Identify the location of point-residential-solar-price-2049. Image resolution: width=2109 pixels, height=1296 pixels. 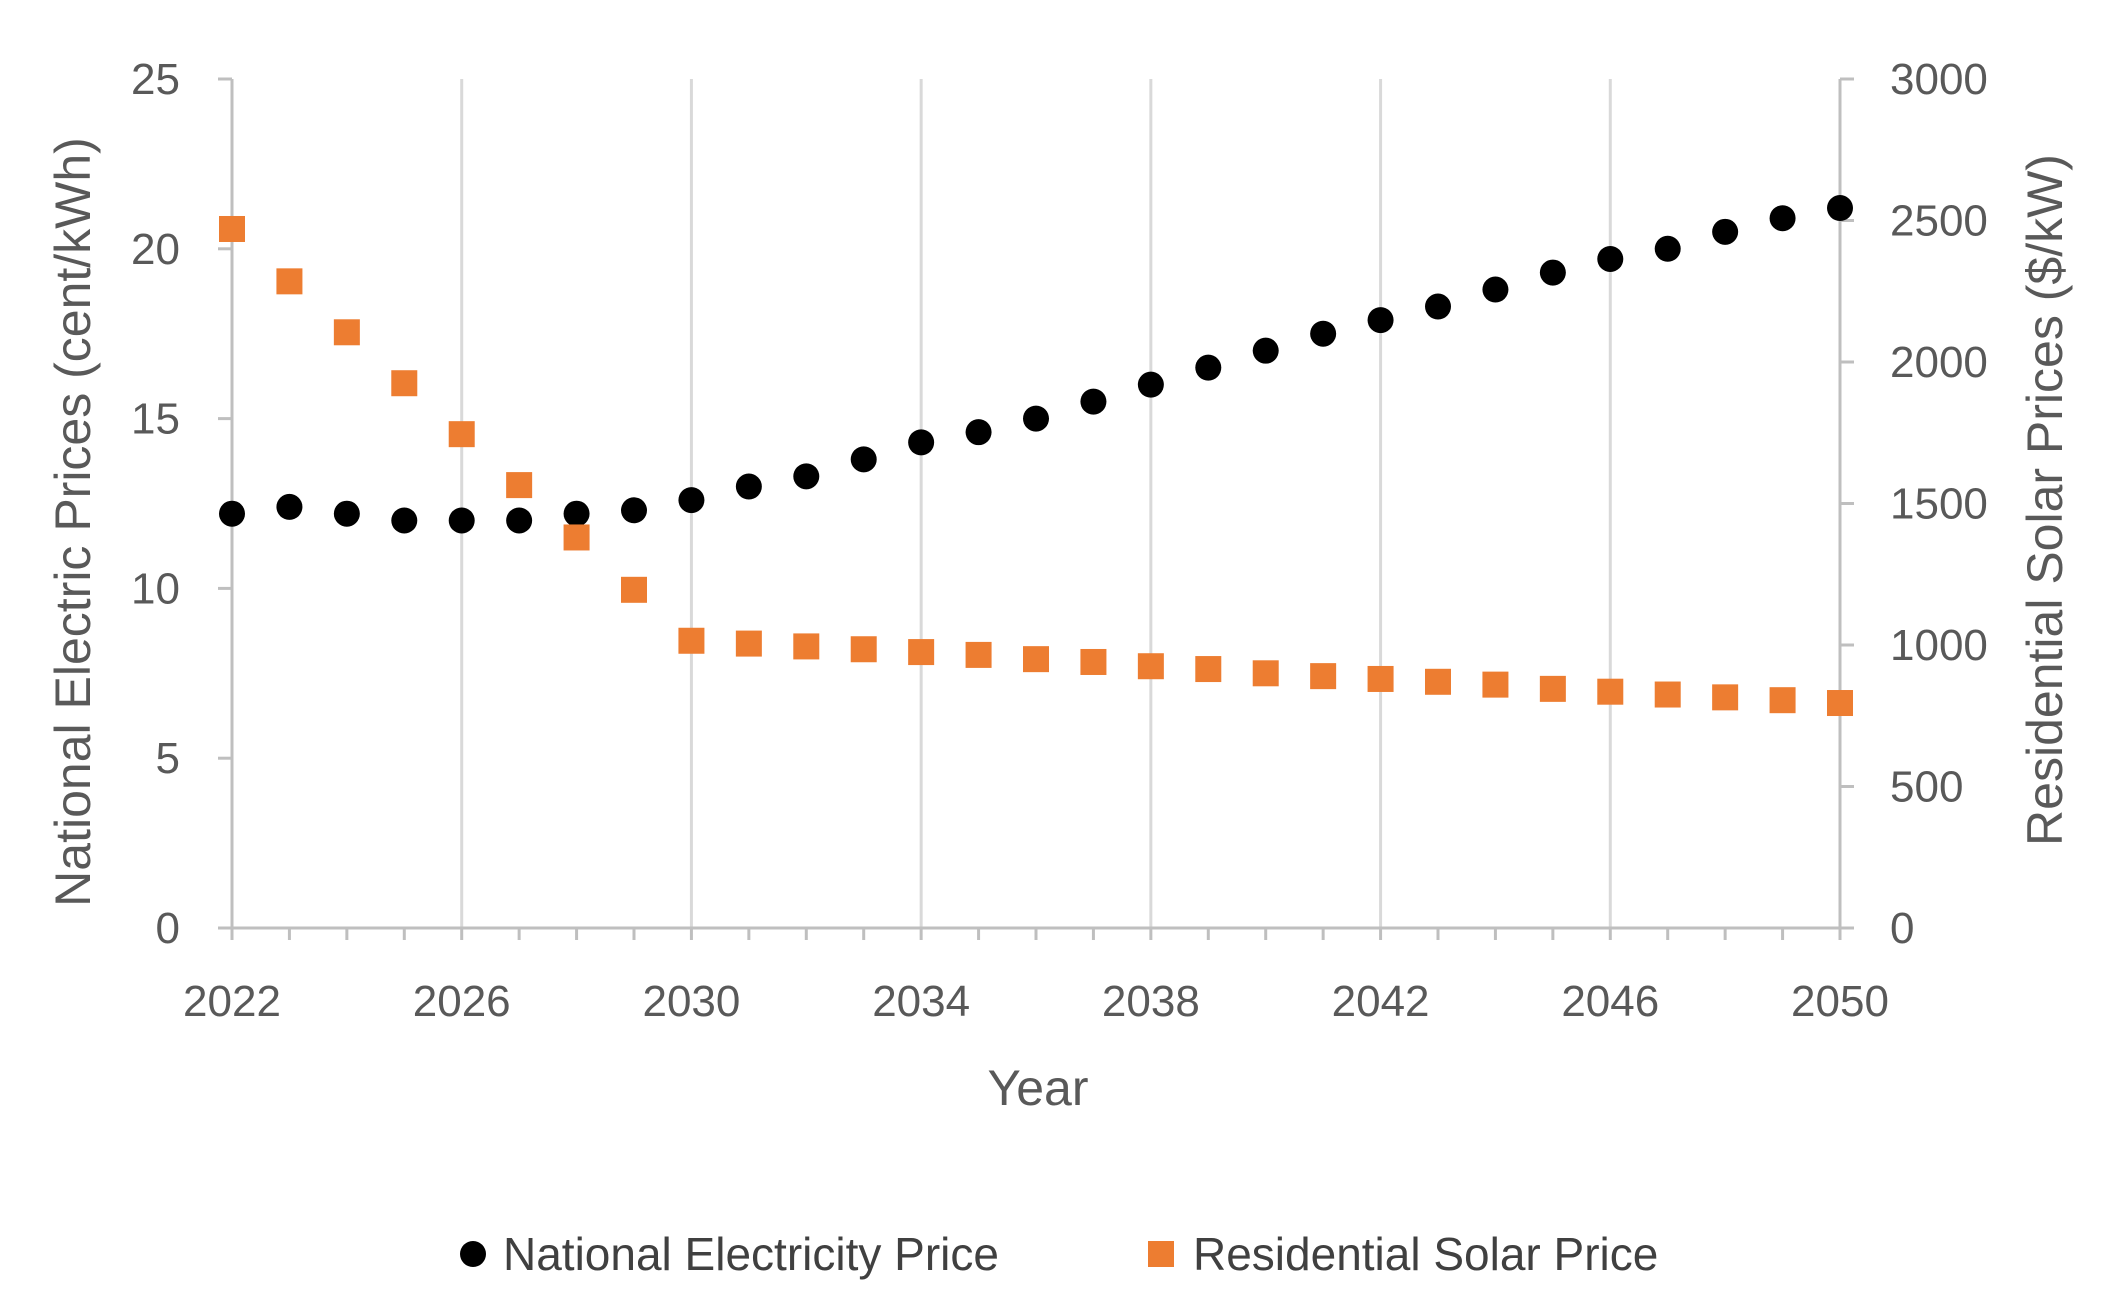
(1782, 700).